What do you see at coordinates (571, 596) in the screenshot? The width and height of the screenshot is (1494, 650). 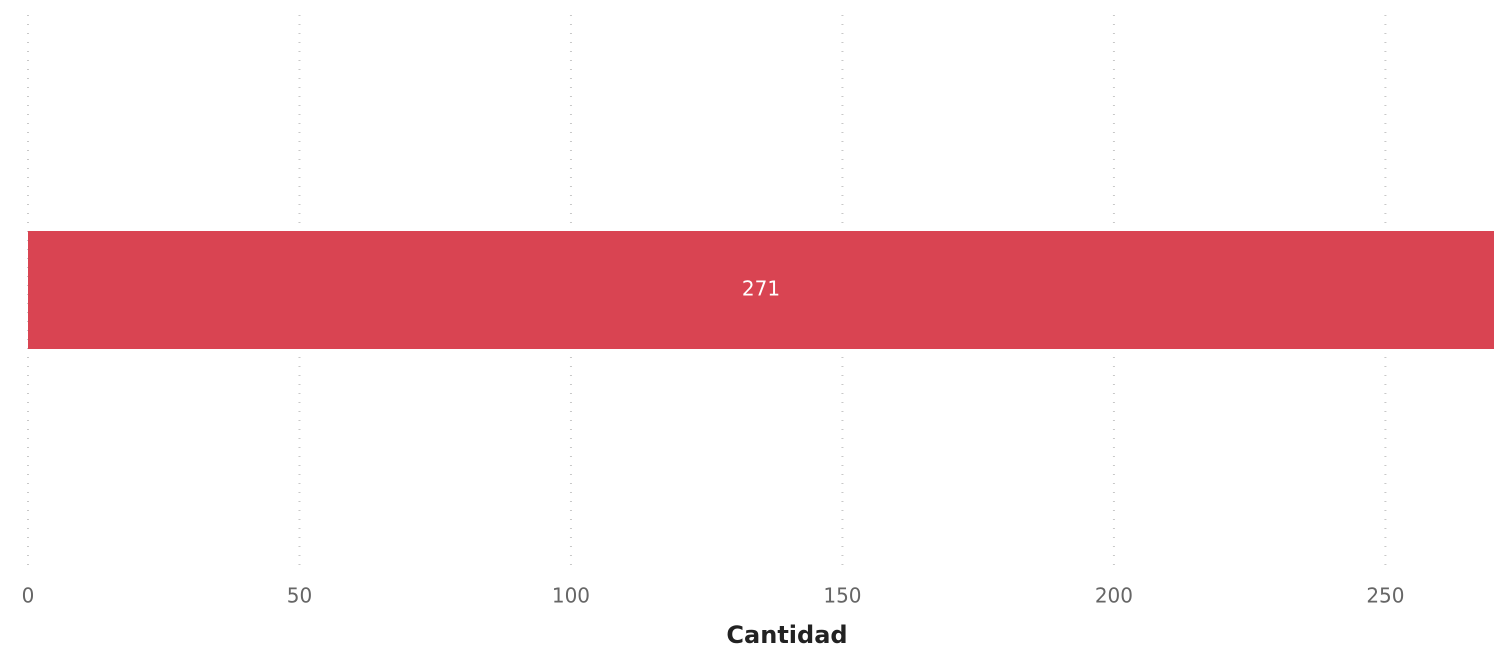 I see `x-tick-label: 100` at bounding box center [571, 596].